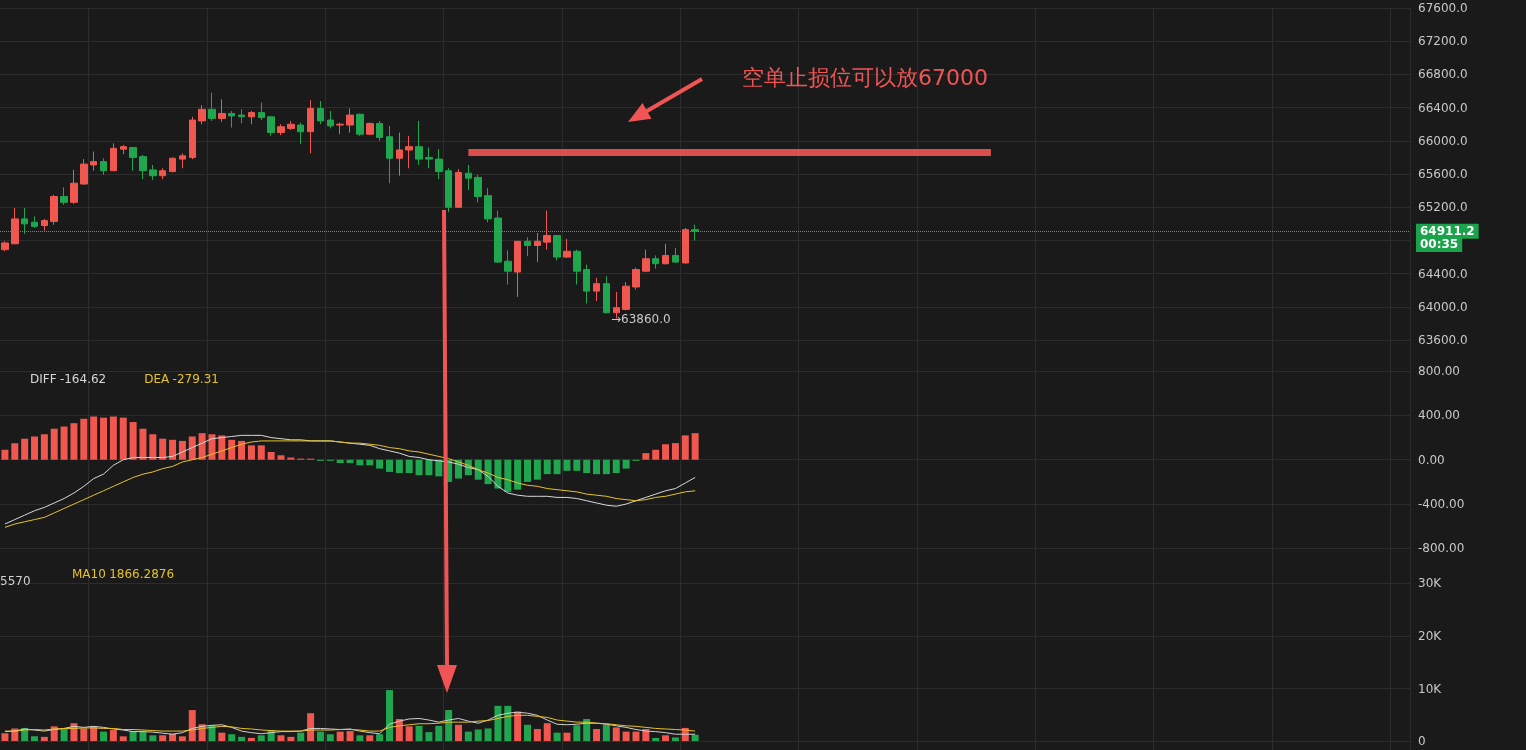 This screenshot has height=750, width=1526. What do you see at coordinates (1430, 583) in the screenshot?
I see `y-tick-label: 30K` at bounding box center [1430, 583].